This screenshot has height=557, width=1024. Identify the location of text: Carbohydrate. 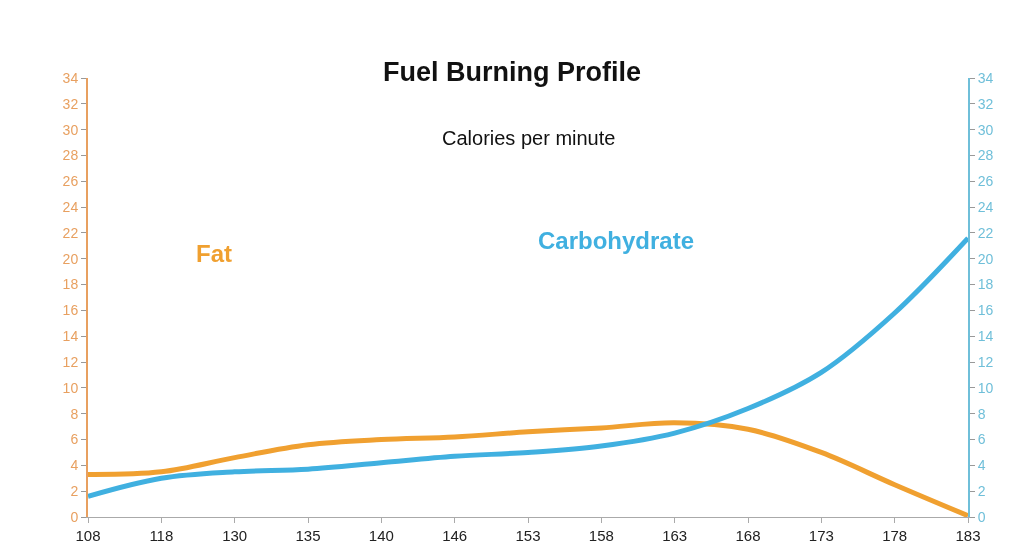
(616, 240).